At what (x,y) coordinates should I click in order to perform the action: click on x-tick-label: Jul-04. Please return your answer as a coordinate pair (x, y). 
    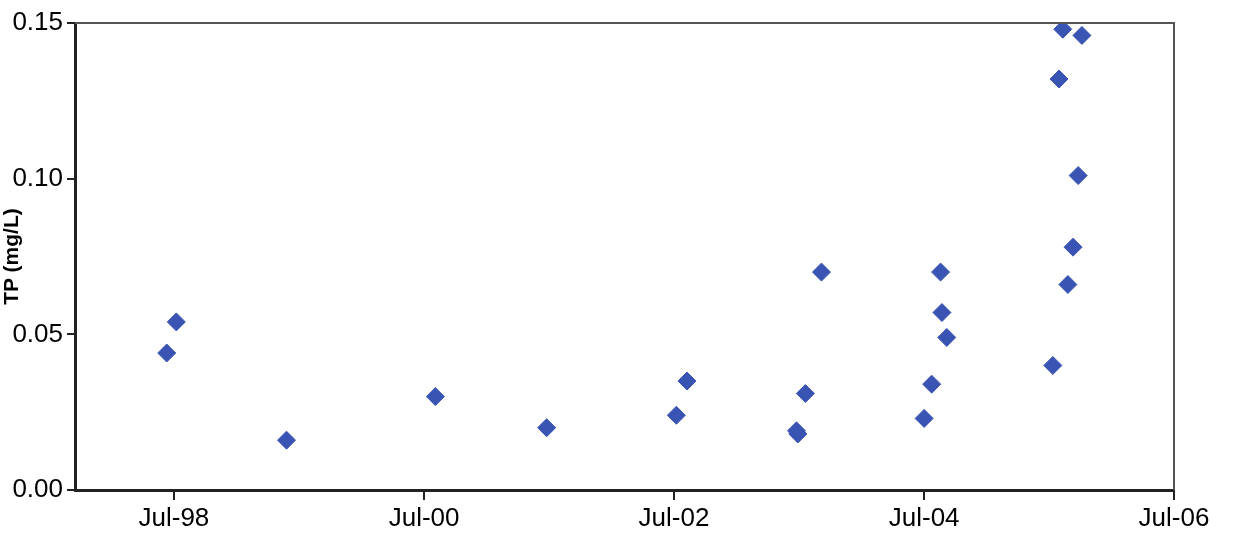
    Looking at the image, I should click on (924, 516).